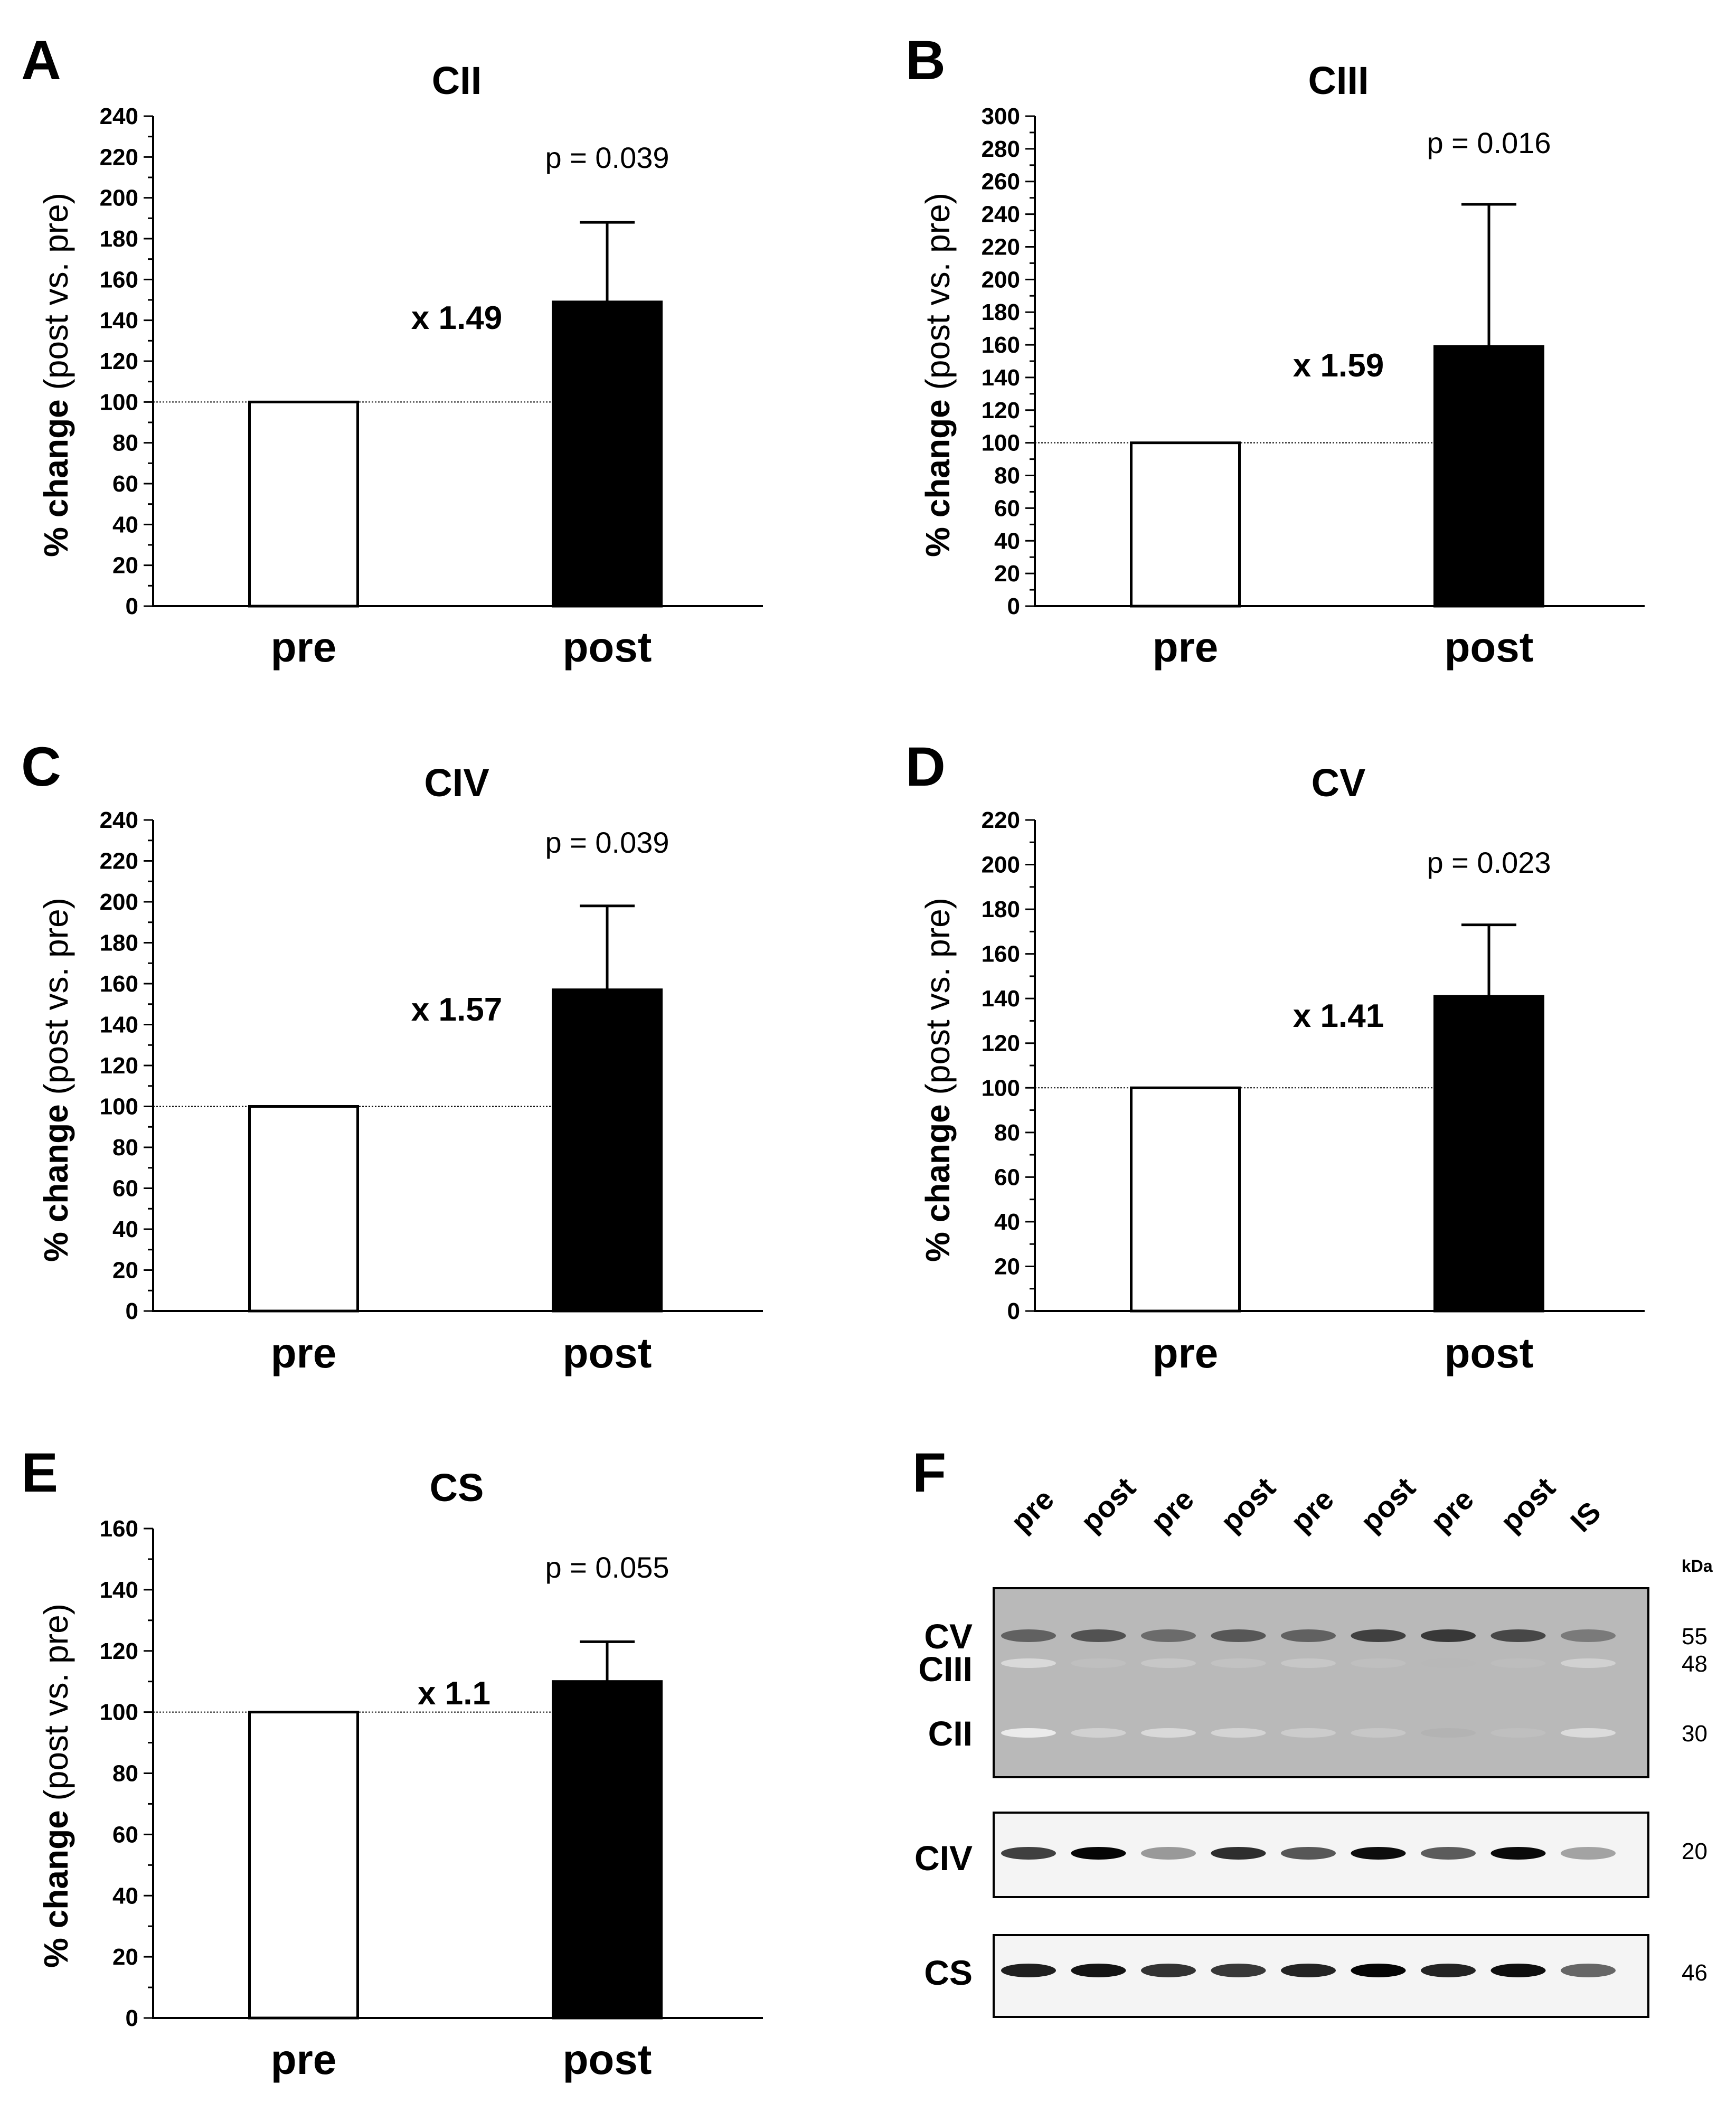 The image size is (1736, 2103). What do you see at coordinates (1007, 1177) in the screenshot?
I see `tick-label-d: 60` at bounding box center [1007, 1177].